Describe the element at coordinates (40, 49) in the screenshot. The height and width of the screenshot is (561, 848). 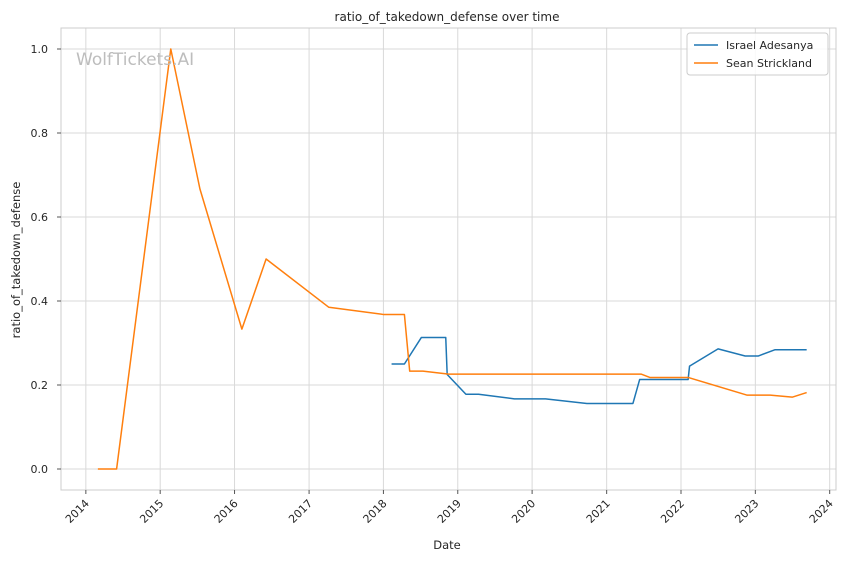
I see `y-tick-label: 1.0` at that location.